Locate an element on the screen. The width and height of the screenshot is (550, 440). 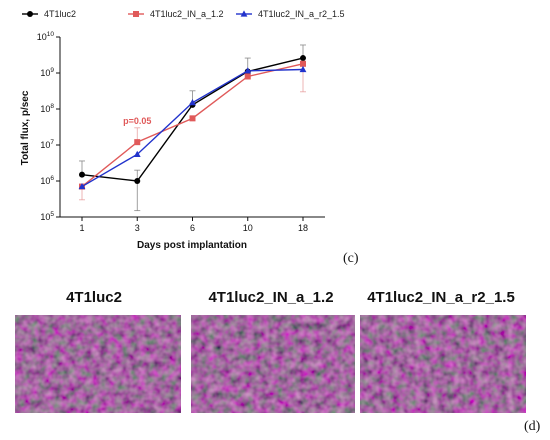
x-tick-label: 1 is located at coordinates (81, 228).